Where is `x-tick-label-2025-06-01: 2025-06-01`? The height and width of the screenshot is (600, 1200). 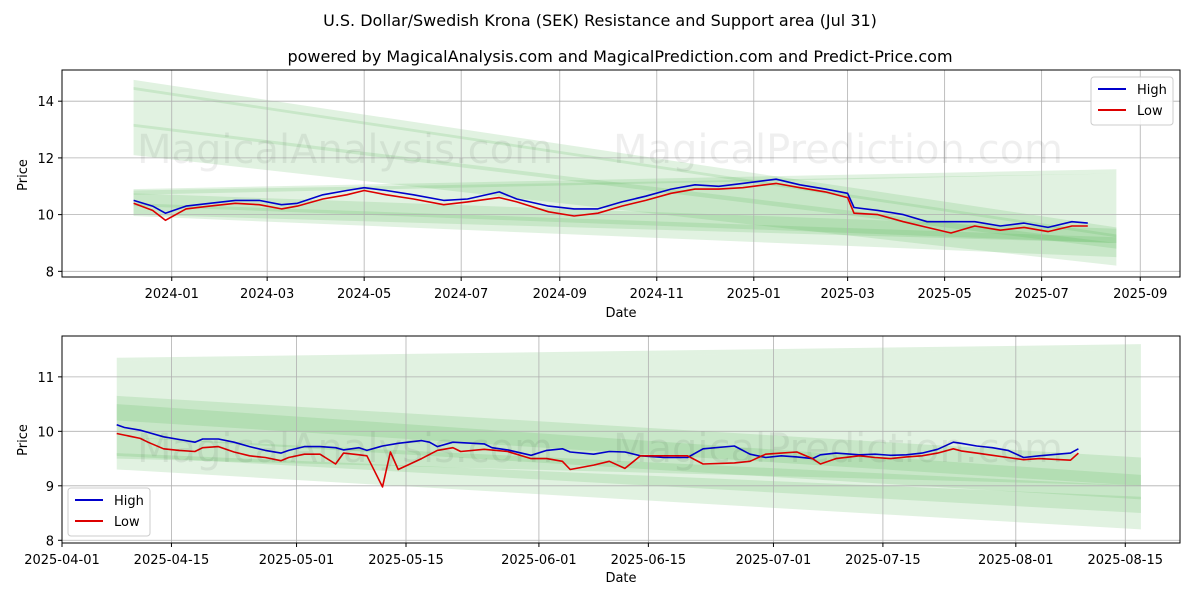
x-tick-label-2025-06-01: 2025-06-01 is located at coordinates (539, 560).